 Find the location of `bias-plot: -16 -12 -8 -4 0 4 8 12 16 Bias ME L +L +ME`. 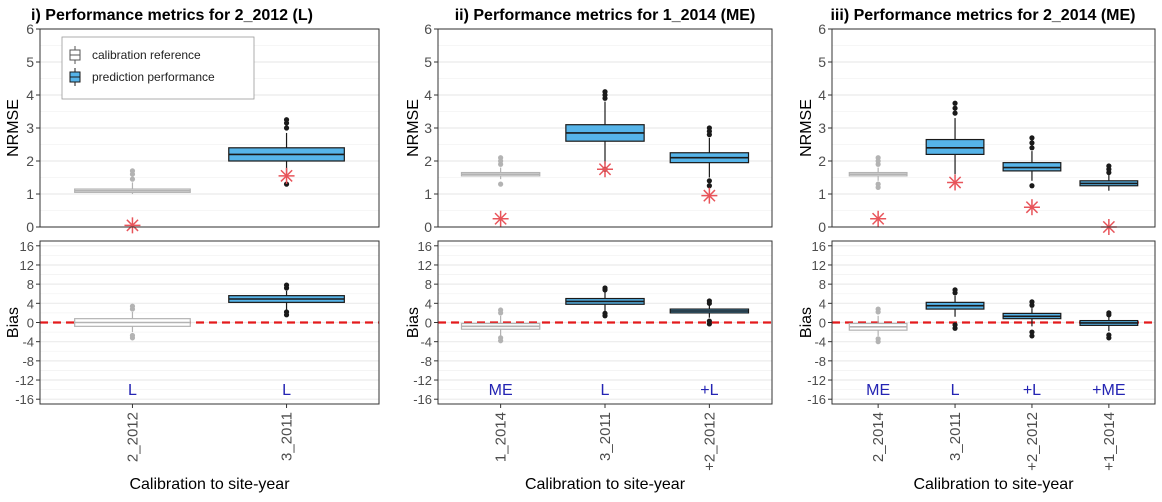

bias-plot: -16 -12 -8 -4 0 4 8 12 16 Bias ME L +L +ME is located at coordinates (977, 323).